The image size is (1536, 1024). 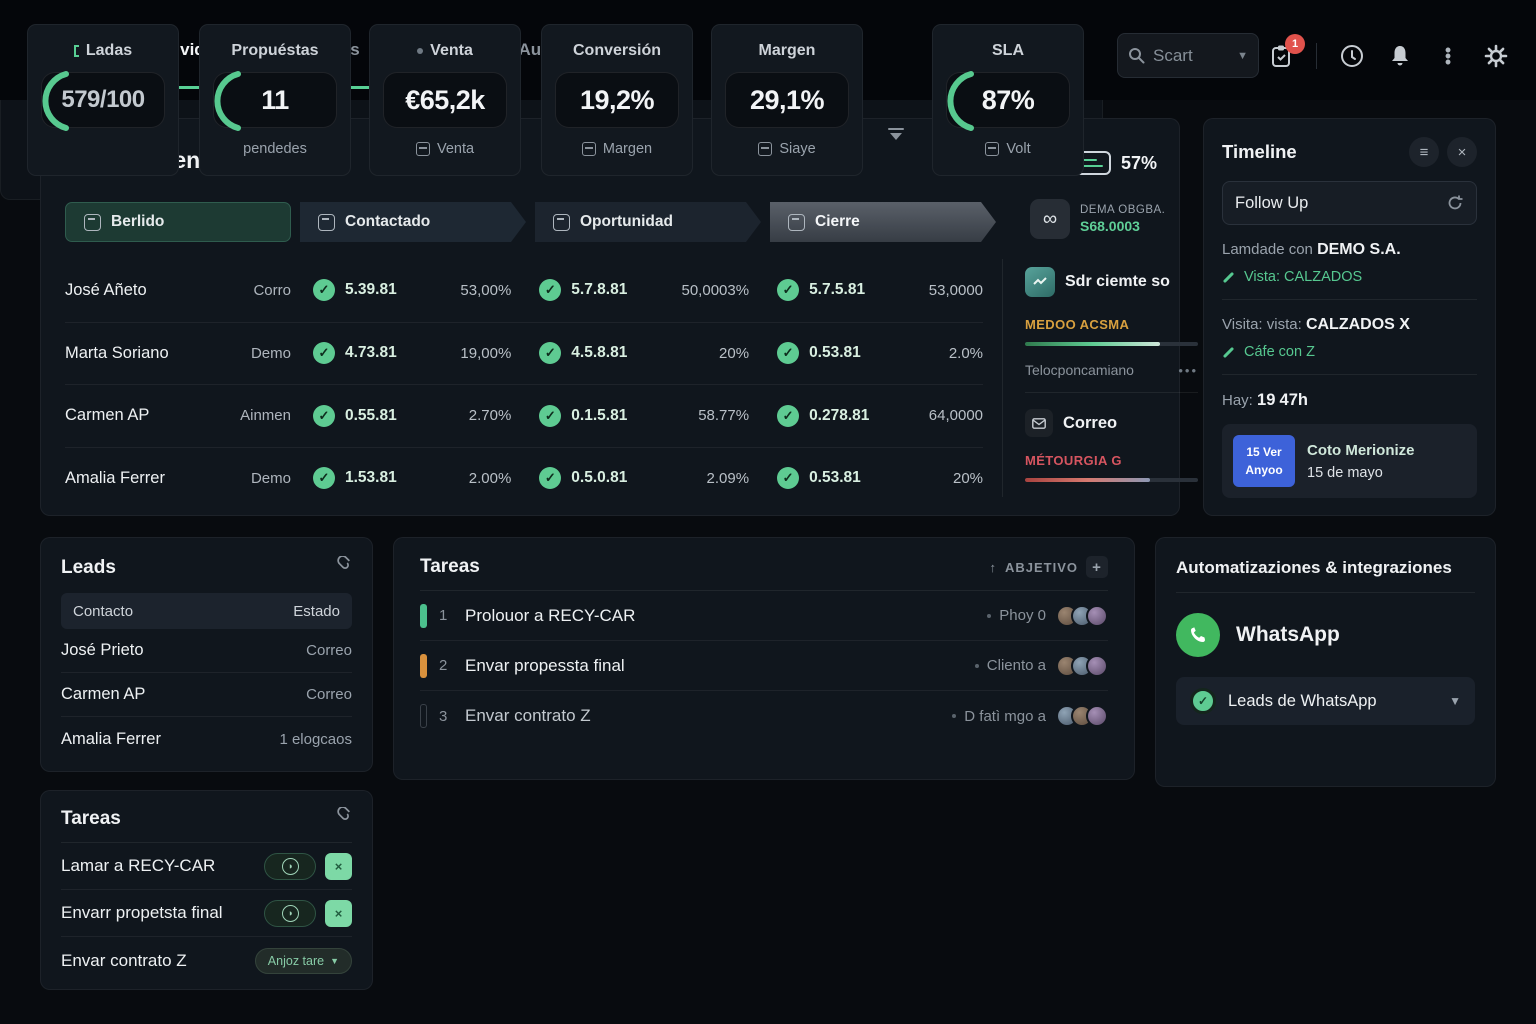 What do you see at coordinates (206, 913) in the screenshot?
I see `task-row: Envarr propetsta final ◑ ×` at bounding box center [206, 913].